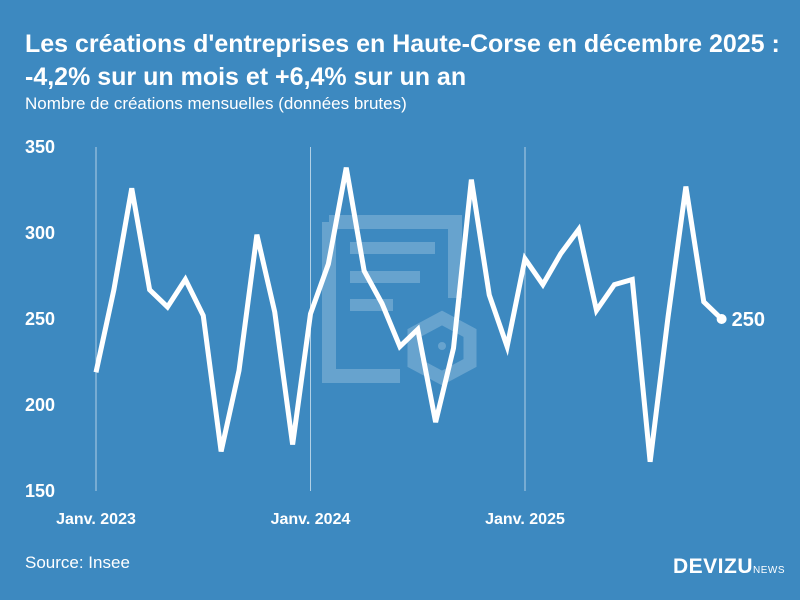 The height and width of the screenshot is (600, 800). Describe the element at coordinates (40, 233) in the screenshot. I see `y-tick-label: 300` at that location.